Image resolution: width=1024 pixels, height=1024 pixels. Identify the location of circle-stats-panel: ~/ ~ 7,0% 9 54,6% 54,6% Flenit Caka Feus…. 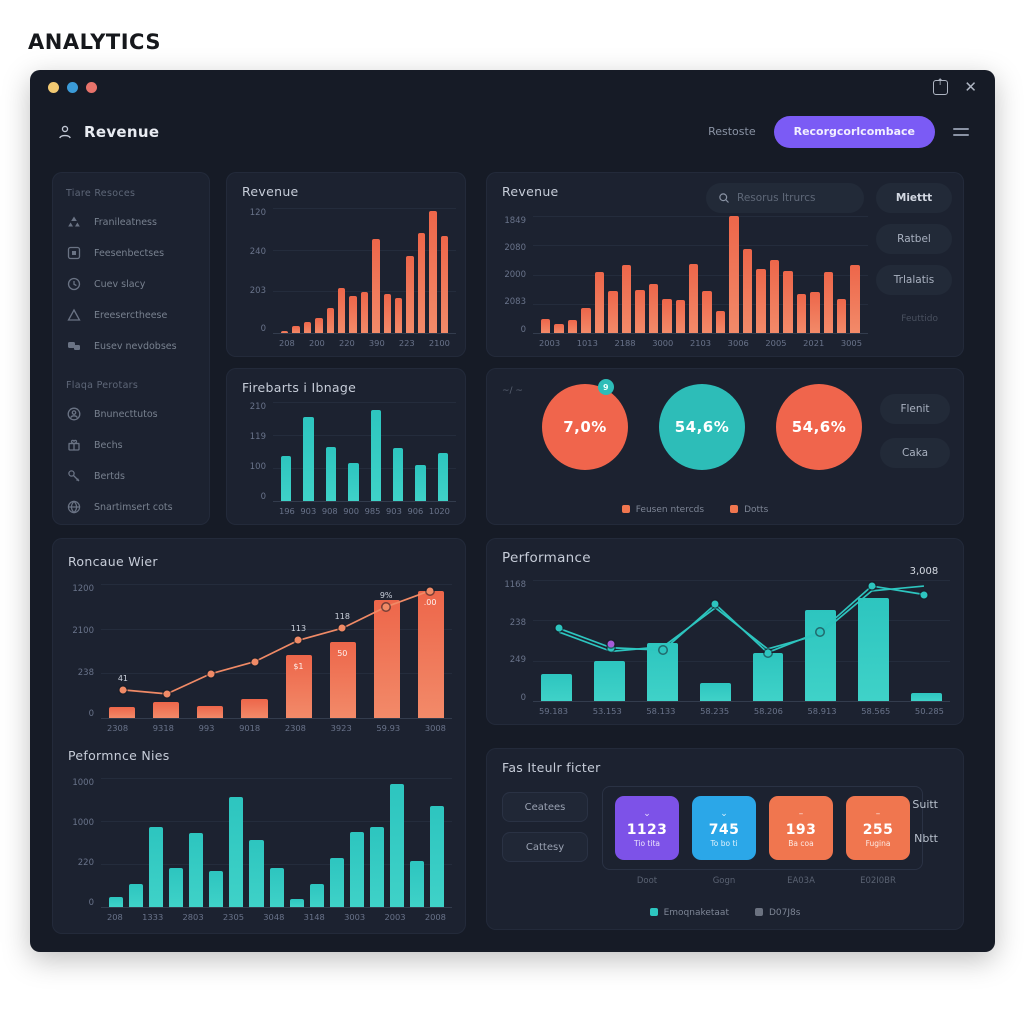
(725, 446).